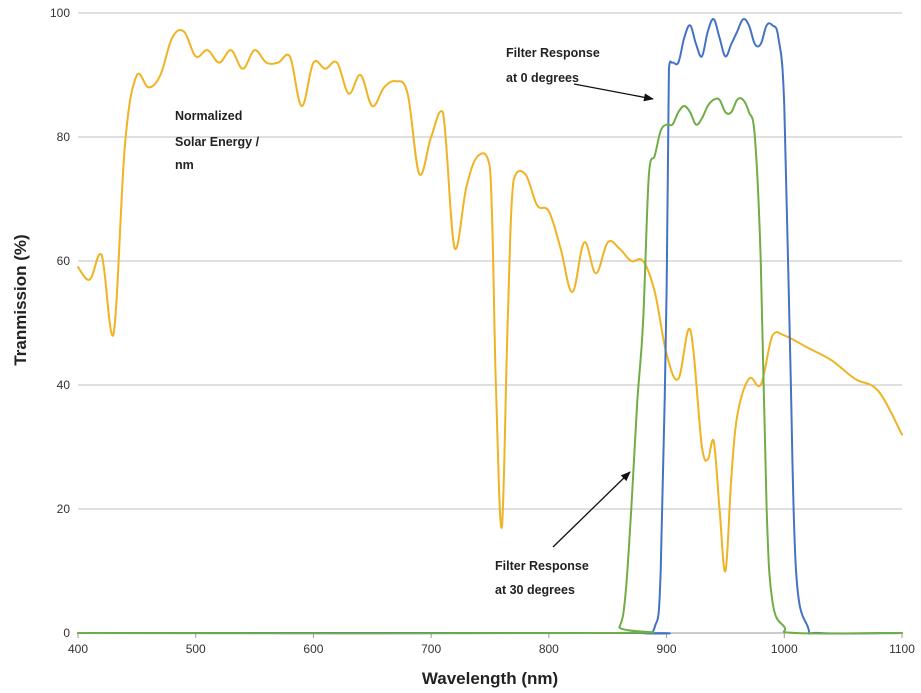  Describe the element at coordinates (64, 137) in the screenshot. I see `y-tick-label-80: 80` at that location.